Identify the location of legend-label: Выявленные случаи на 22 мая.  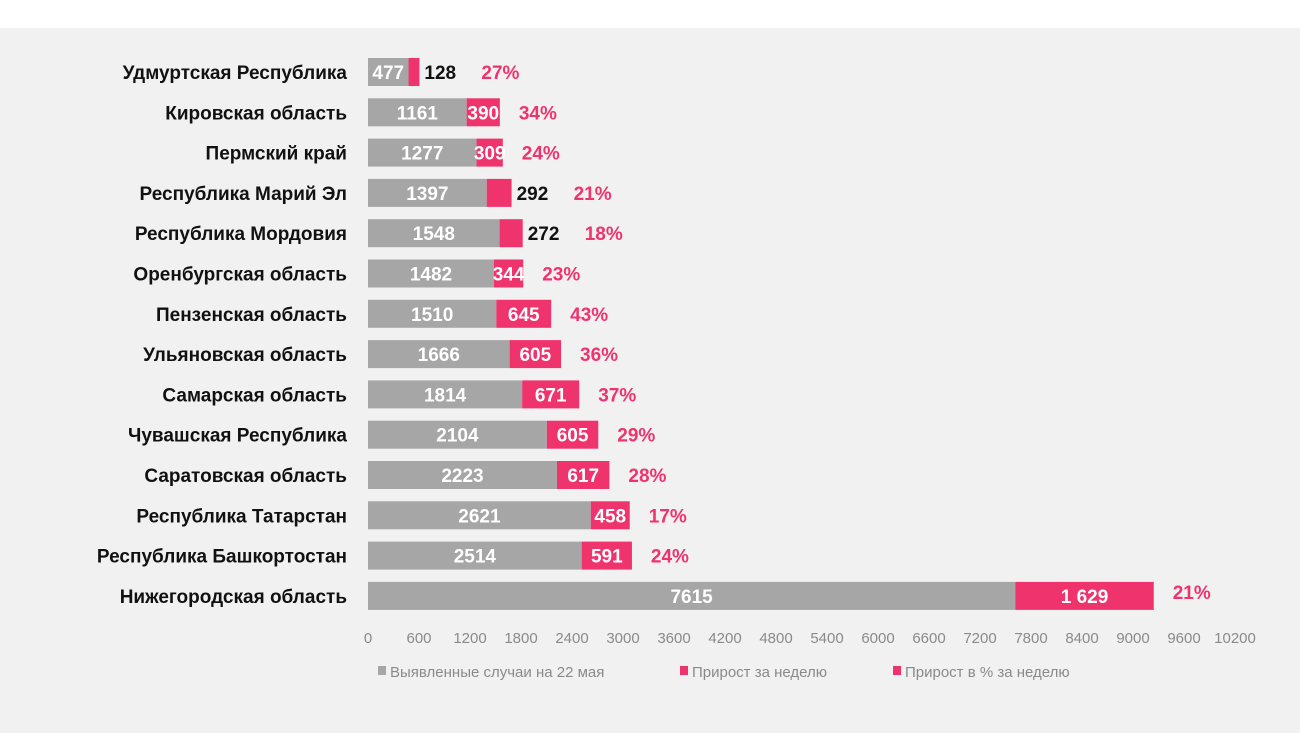
(497, 672).